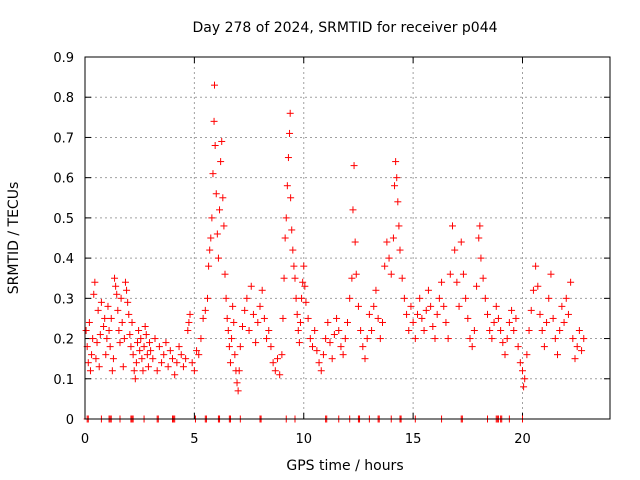  What do you see at coordinates (194, 439) in the screenshot?
I see `x-tick-label: 5` at bounding box center [194, 439].